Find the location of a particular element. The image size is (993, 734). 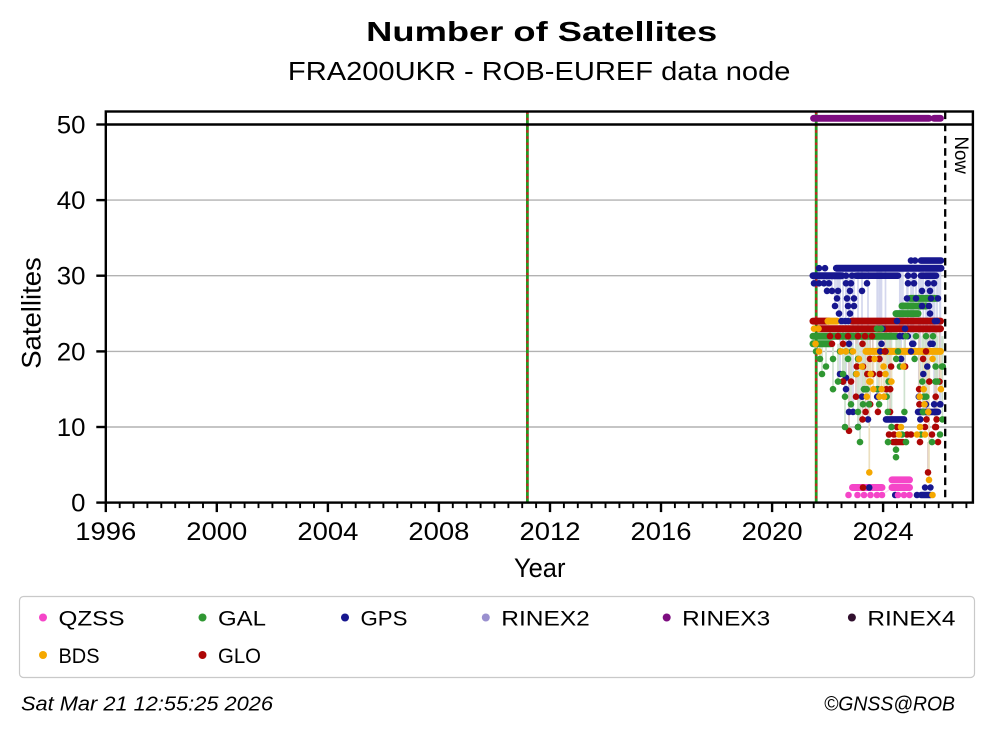

svg-text: 2000 is located at coordinates (216, 532).